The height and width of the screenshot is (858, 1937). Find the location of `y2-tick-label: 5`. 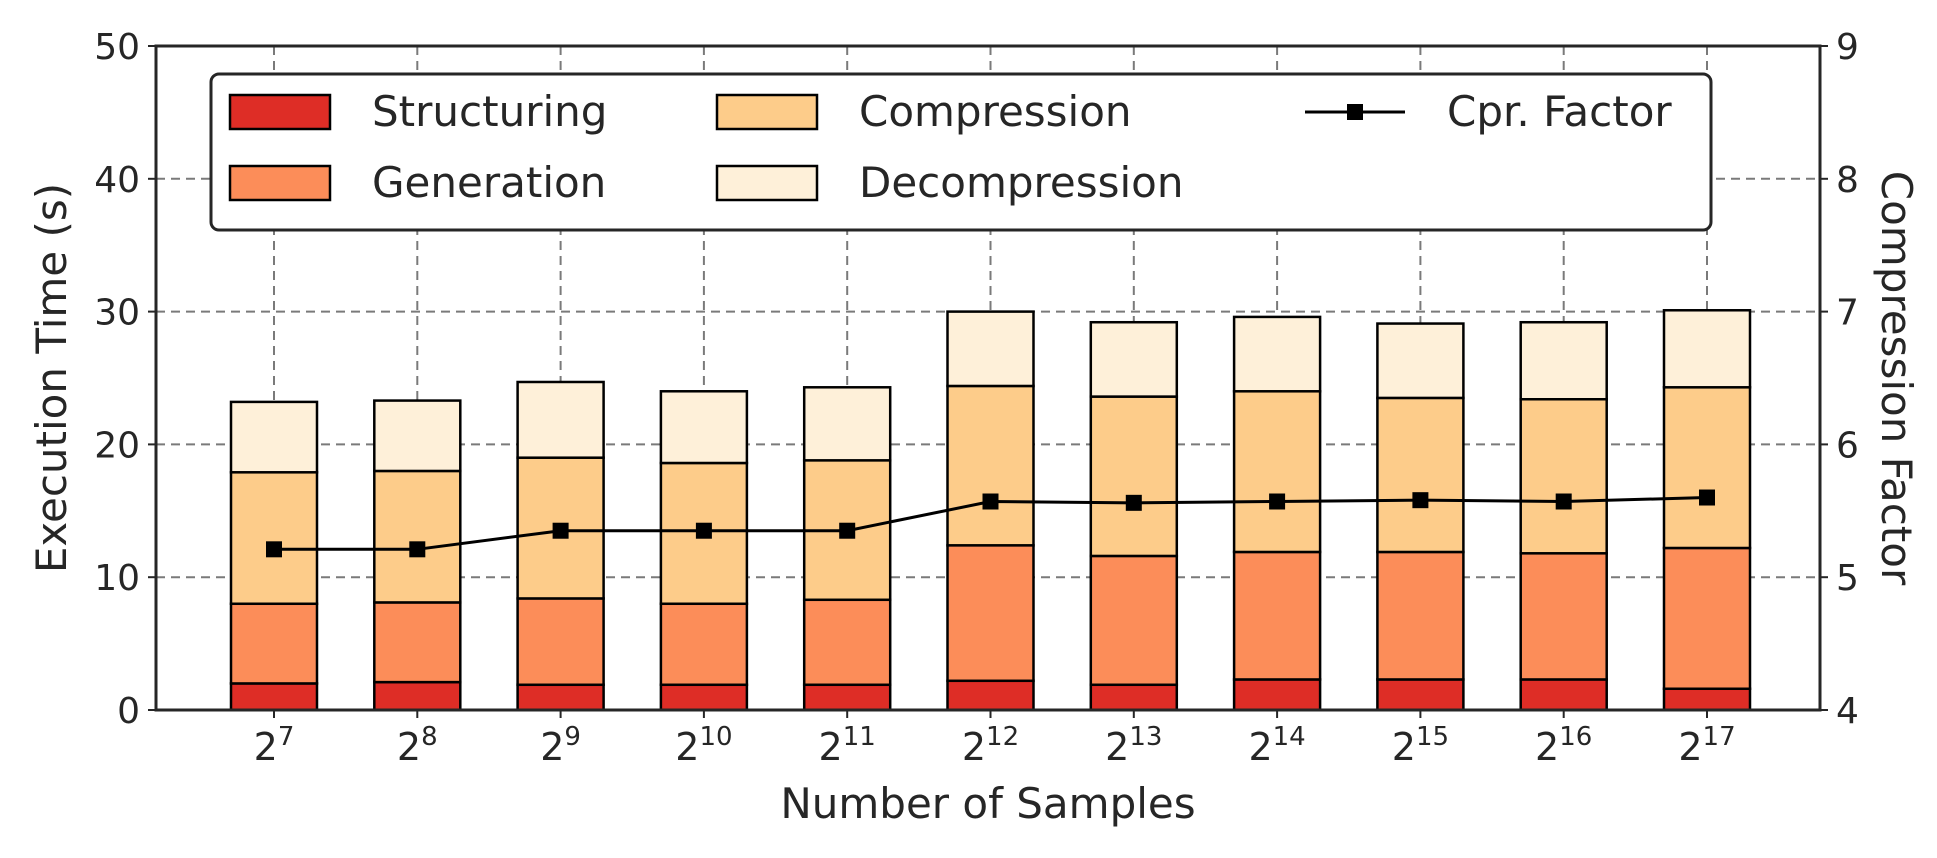

y2-tick-label: 5 is located at coordinates (1847, 578).